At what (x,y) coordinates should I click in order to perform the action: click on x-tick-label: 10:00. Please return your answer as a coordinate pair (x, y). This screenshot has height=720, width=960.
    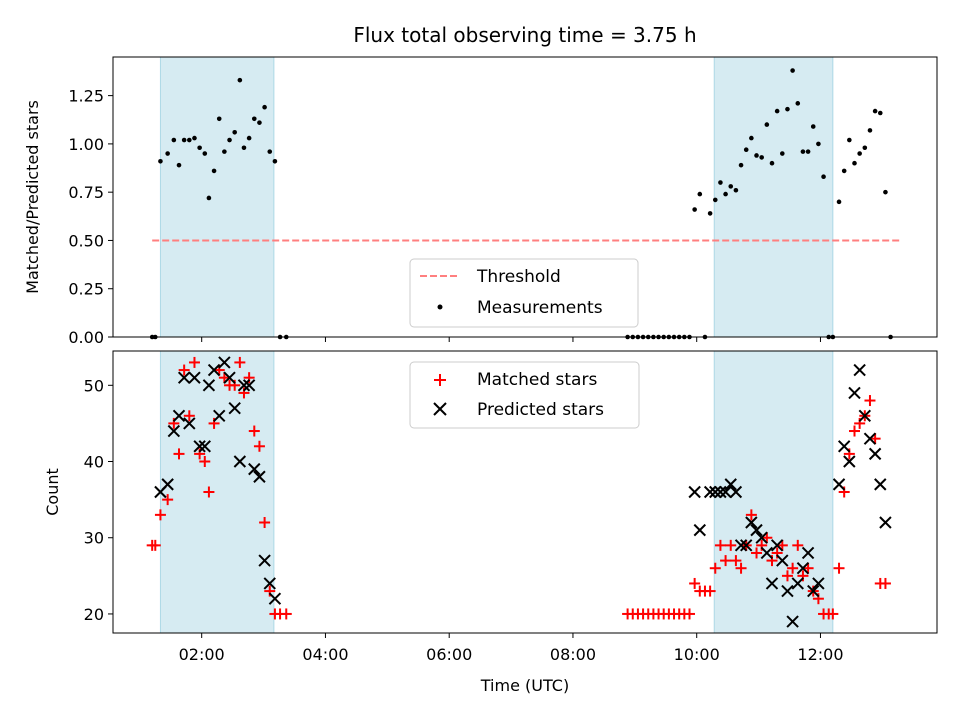
    Looking at the image, I should click on (697, 654).